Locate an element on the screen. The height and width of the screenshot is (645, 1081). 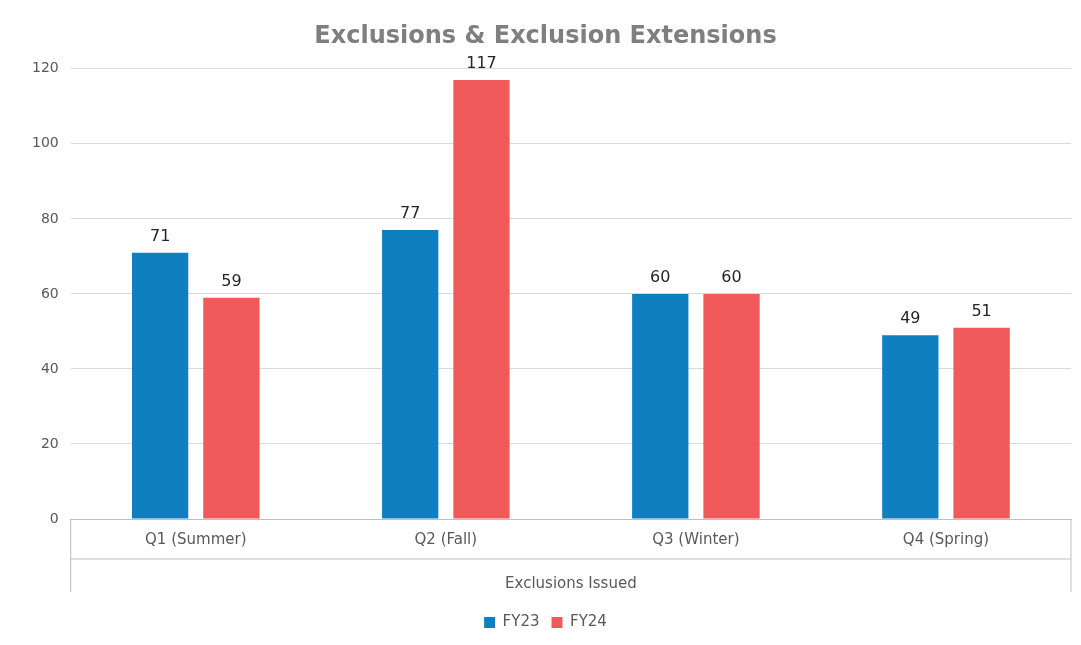
y-tick-label: 0 is located at coordinates (54, 517).